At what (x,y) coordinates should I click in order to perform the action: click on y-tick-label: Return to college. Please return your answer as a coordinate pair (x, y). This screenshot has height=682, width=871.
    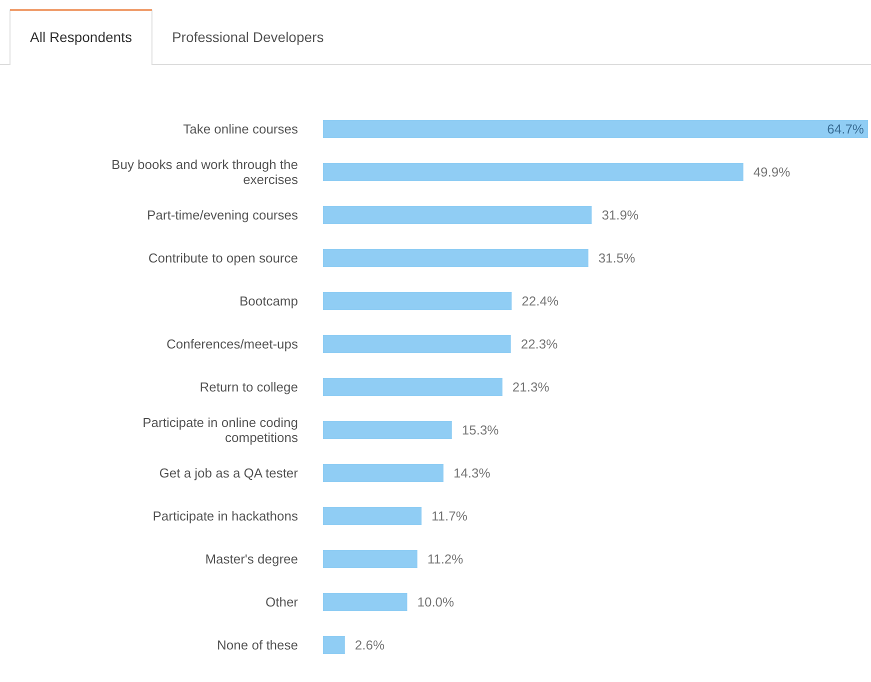
    Looking at the image, I should click on (249, 387).